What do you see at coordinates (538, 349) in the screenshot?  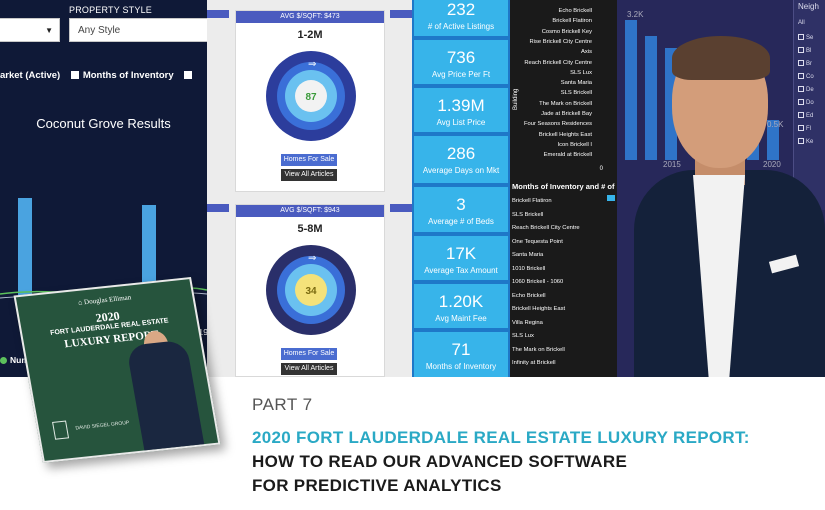 I see `moi-row: The Mark on Brickell` at bounding box center [538, 349].